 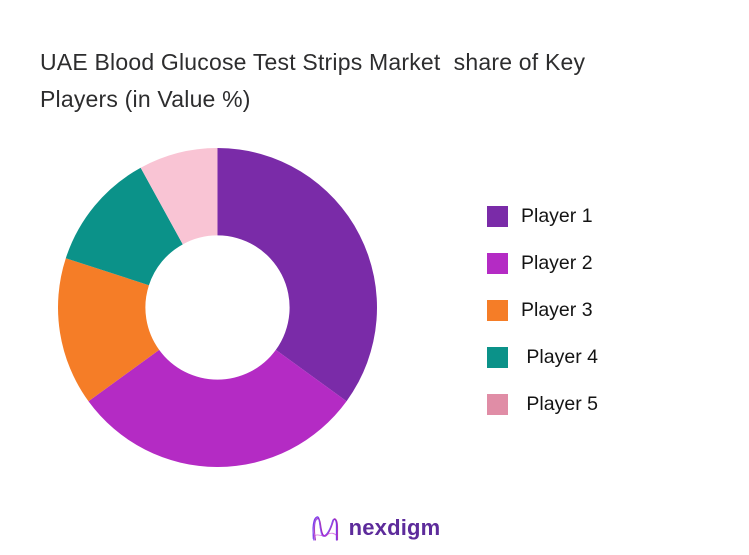 I want to click on chart-title-line-2: Players (in Value %), so click(x=145, y=99).